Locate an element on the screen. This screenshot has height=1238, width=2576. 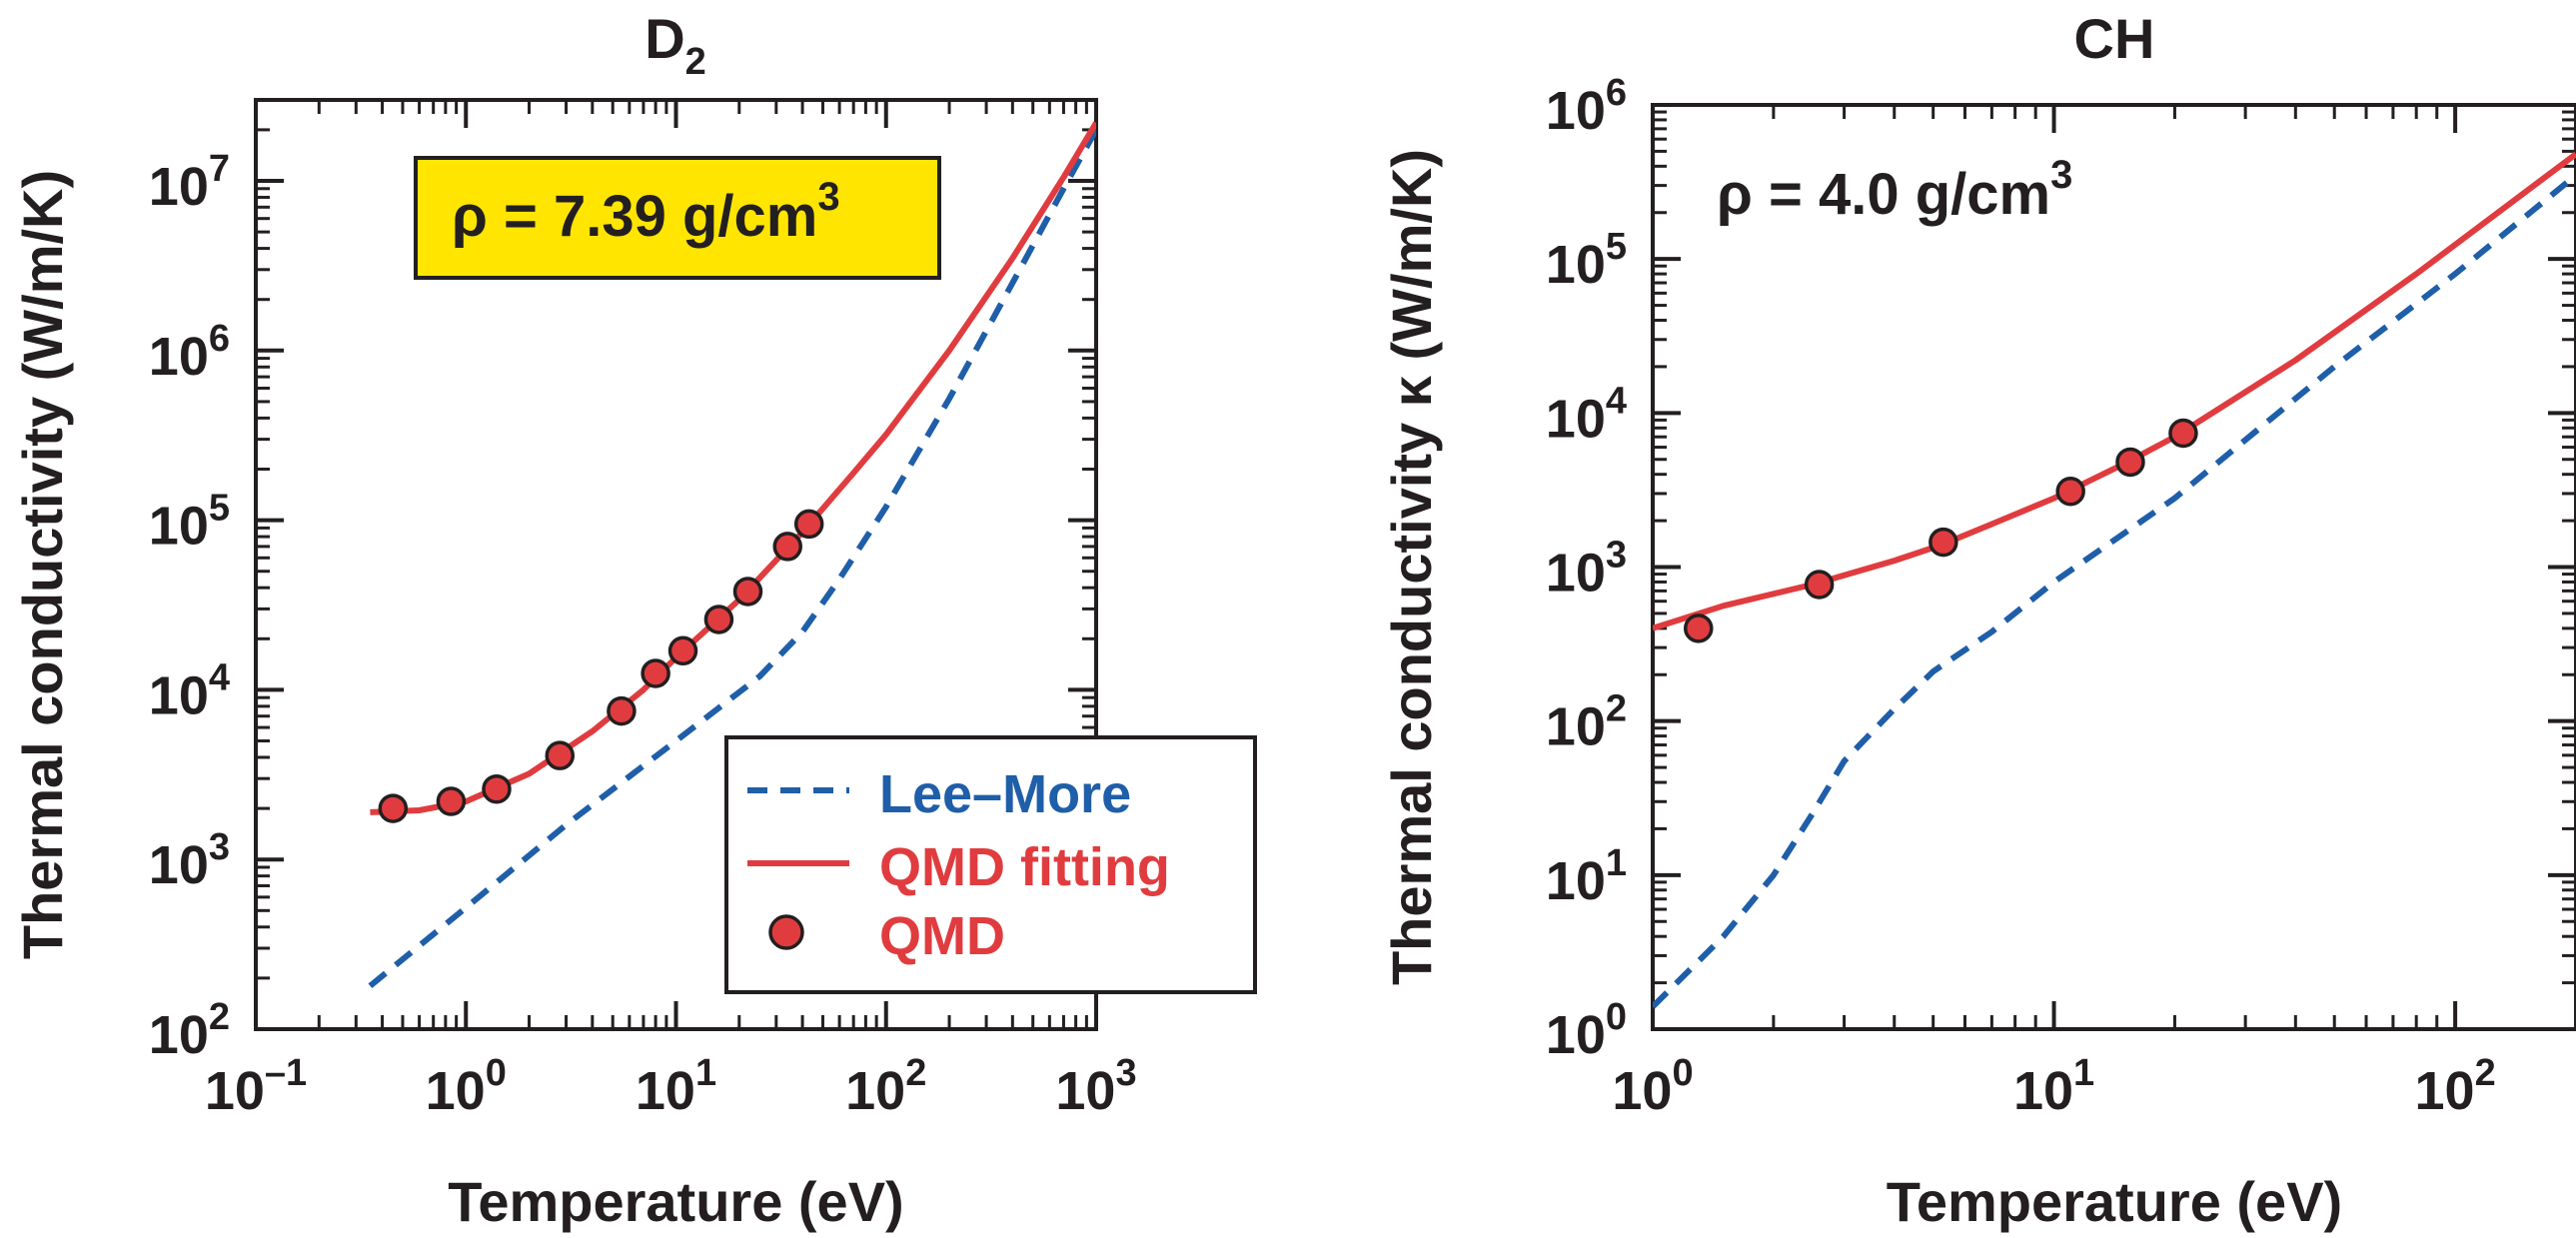
y-axis-label: Thermal conductivity κ (W/m/K) is located at coordinates (1411, 567).